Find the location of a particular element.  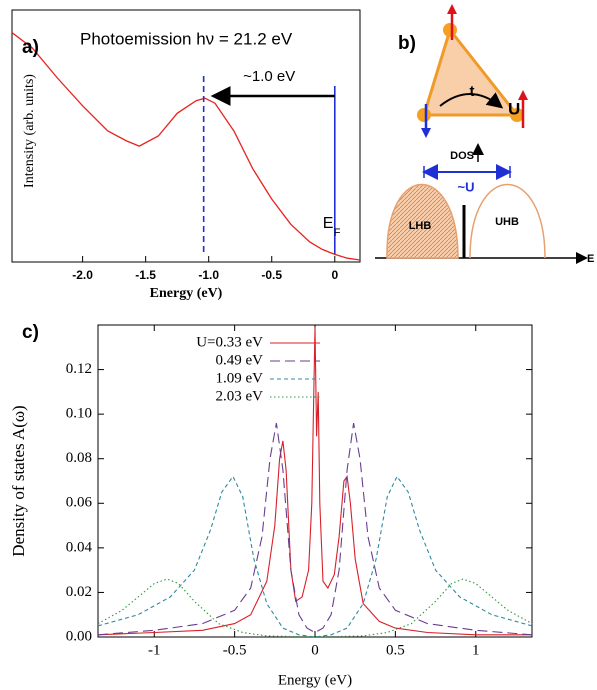

upper-band is located at coordinates (507, 221).